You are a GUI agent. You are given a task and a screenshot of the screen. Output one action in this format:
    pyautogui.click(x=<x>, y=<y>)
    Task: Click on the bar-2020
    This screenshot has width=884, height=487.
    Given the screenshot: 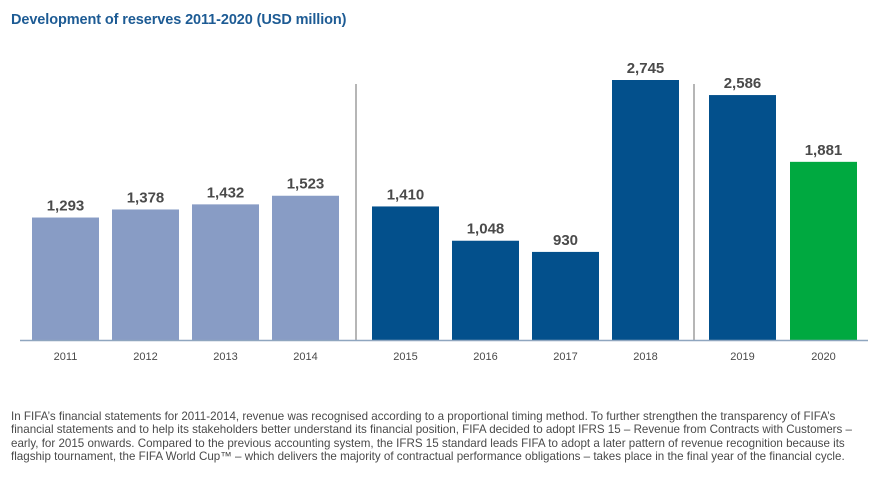 What is the action you would take?
    pyautogui.click(x=823, y=250)
    